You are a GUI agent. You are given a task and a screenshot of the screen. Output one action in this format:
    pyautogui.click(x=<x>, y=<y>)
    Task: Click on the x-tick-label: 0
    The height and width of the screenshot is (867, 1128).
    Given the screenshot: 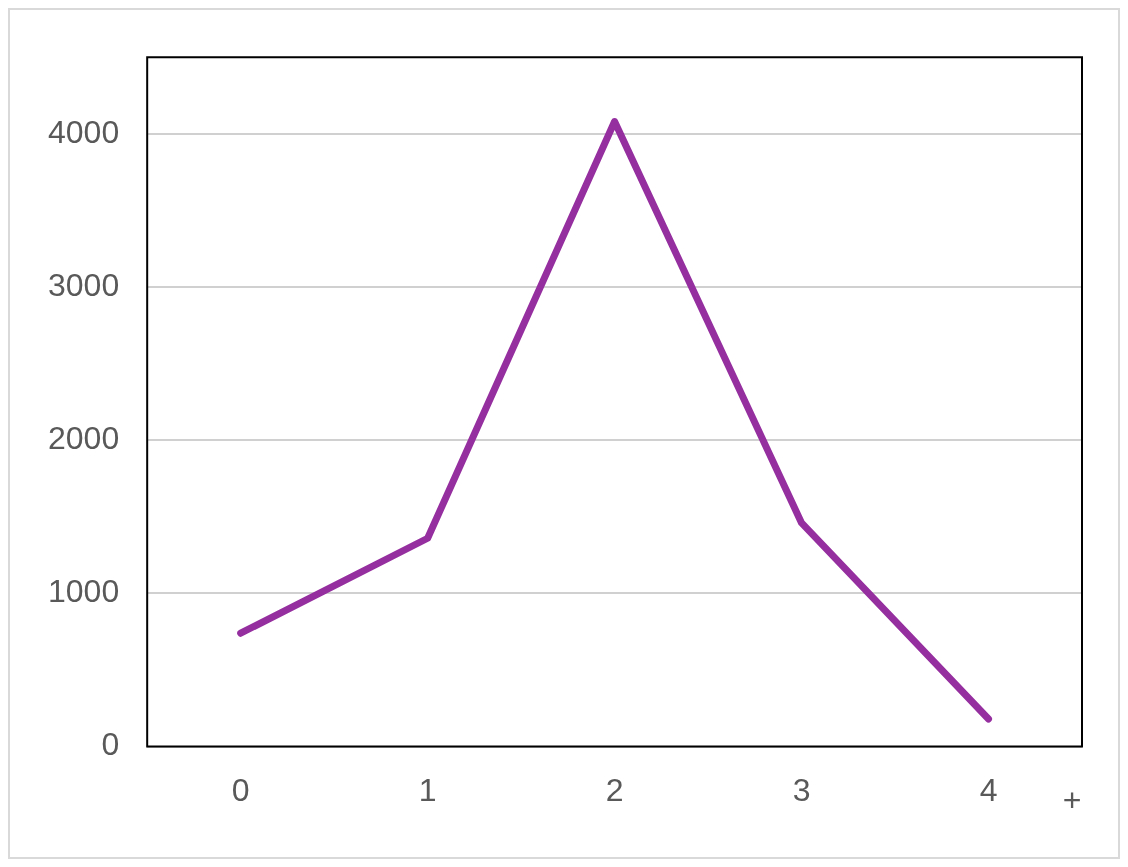 What is the action you would take?
    pyautogui.click(x=240, y=789)
    